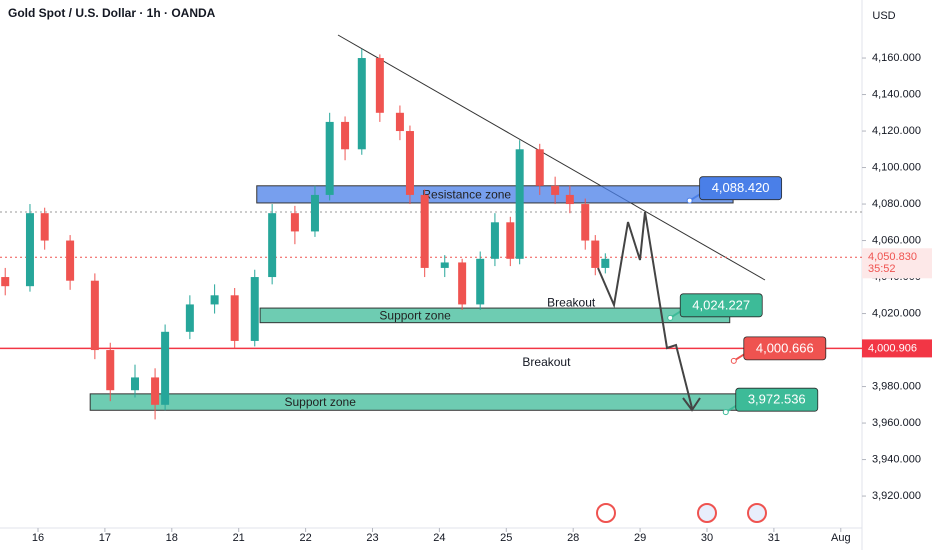 Image resolution: width=932 pixels, height=550 pixels. What do you see at coordinates (896, 240) in the screenshot?
I see `y-tick-label: 4,060.000` at bounding box center [896, 240].